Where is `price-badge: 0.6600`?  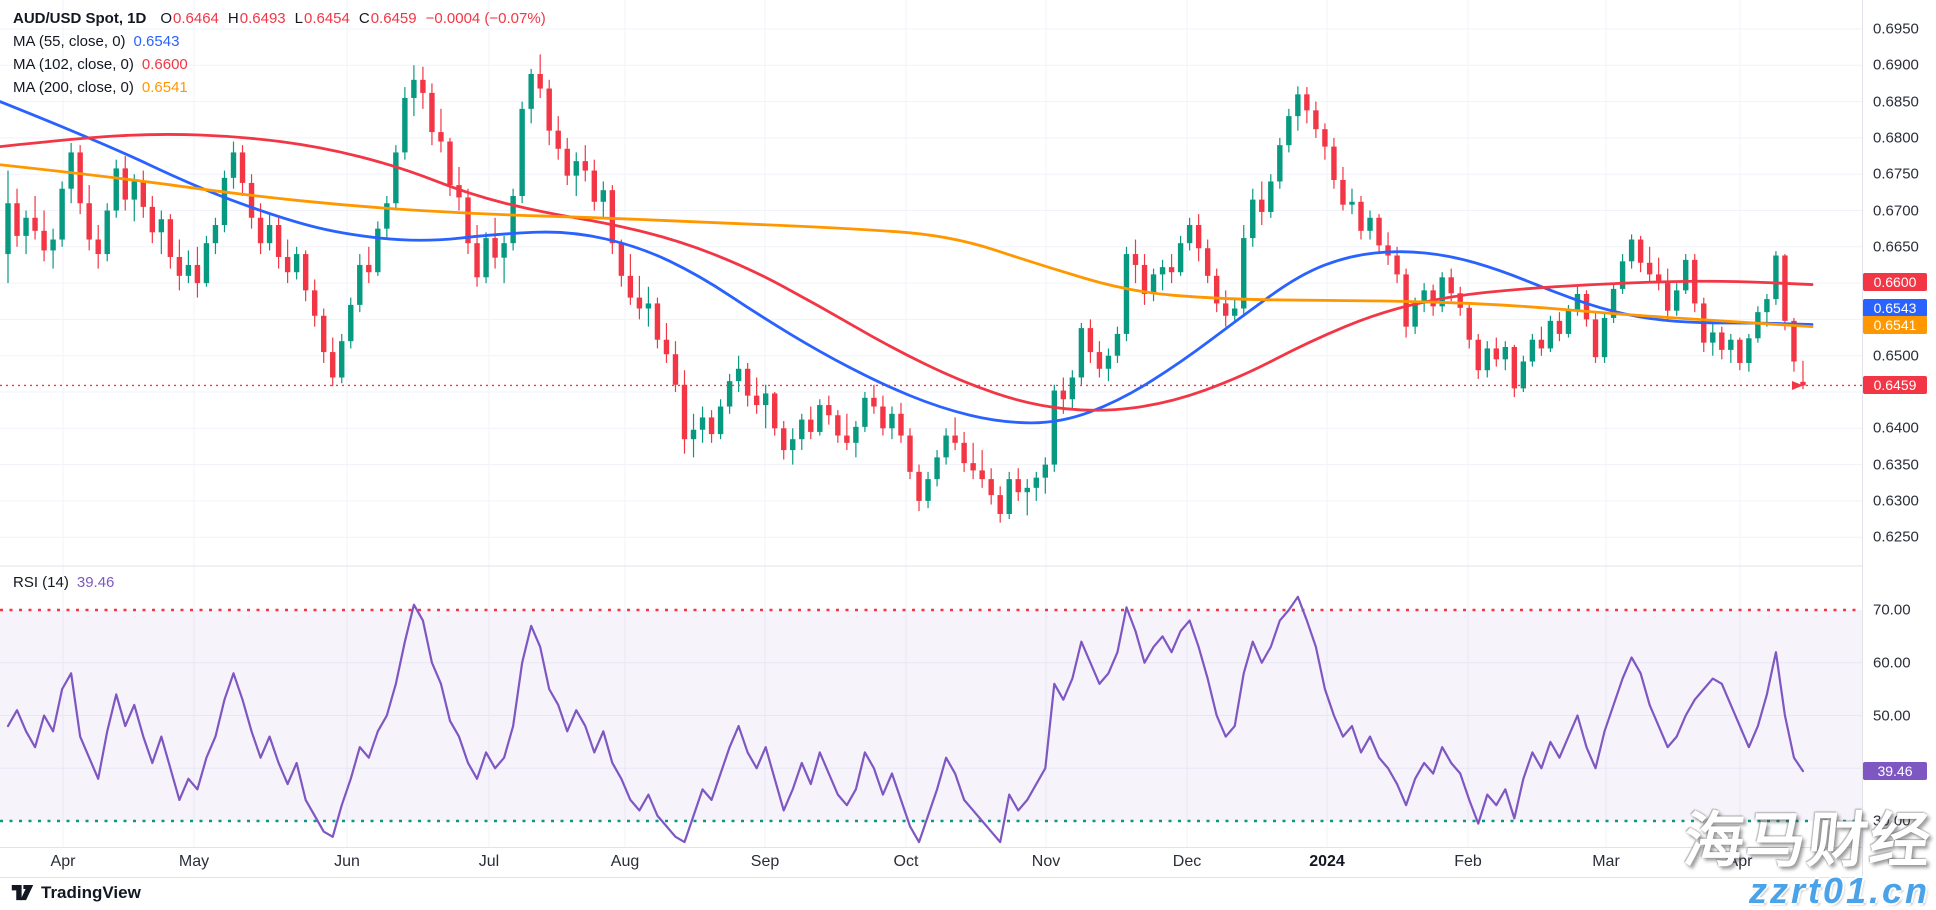
price-badge: 0.6600 is located at coordinates (1895, 282).